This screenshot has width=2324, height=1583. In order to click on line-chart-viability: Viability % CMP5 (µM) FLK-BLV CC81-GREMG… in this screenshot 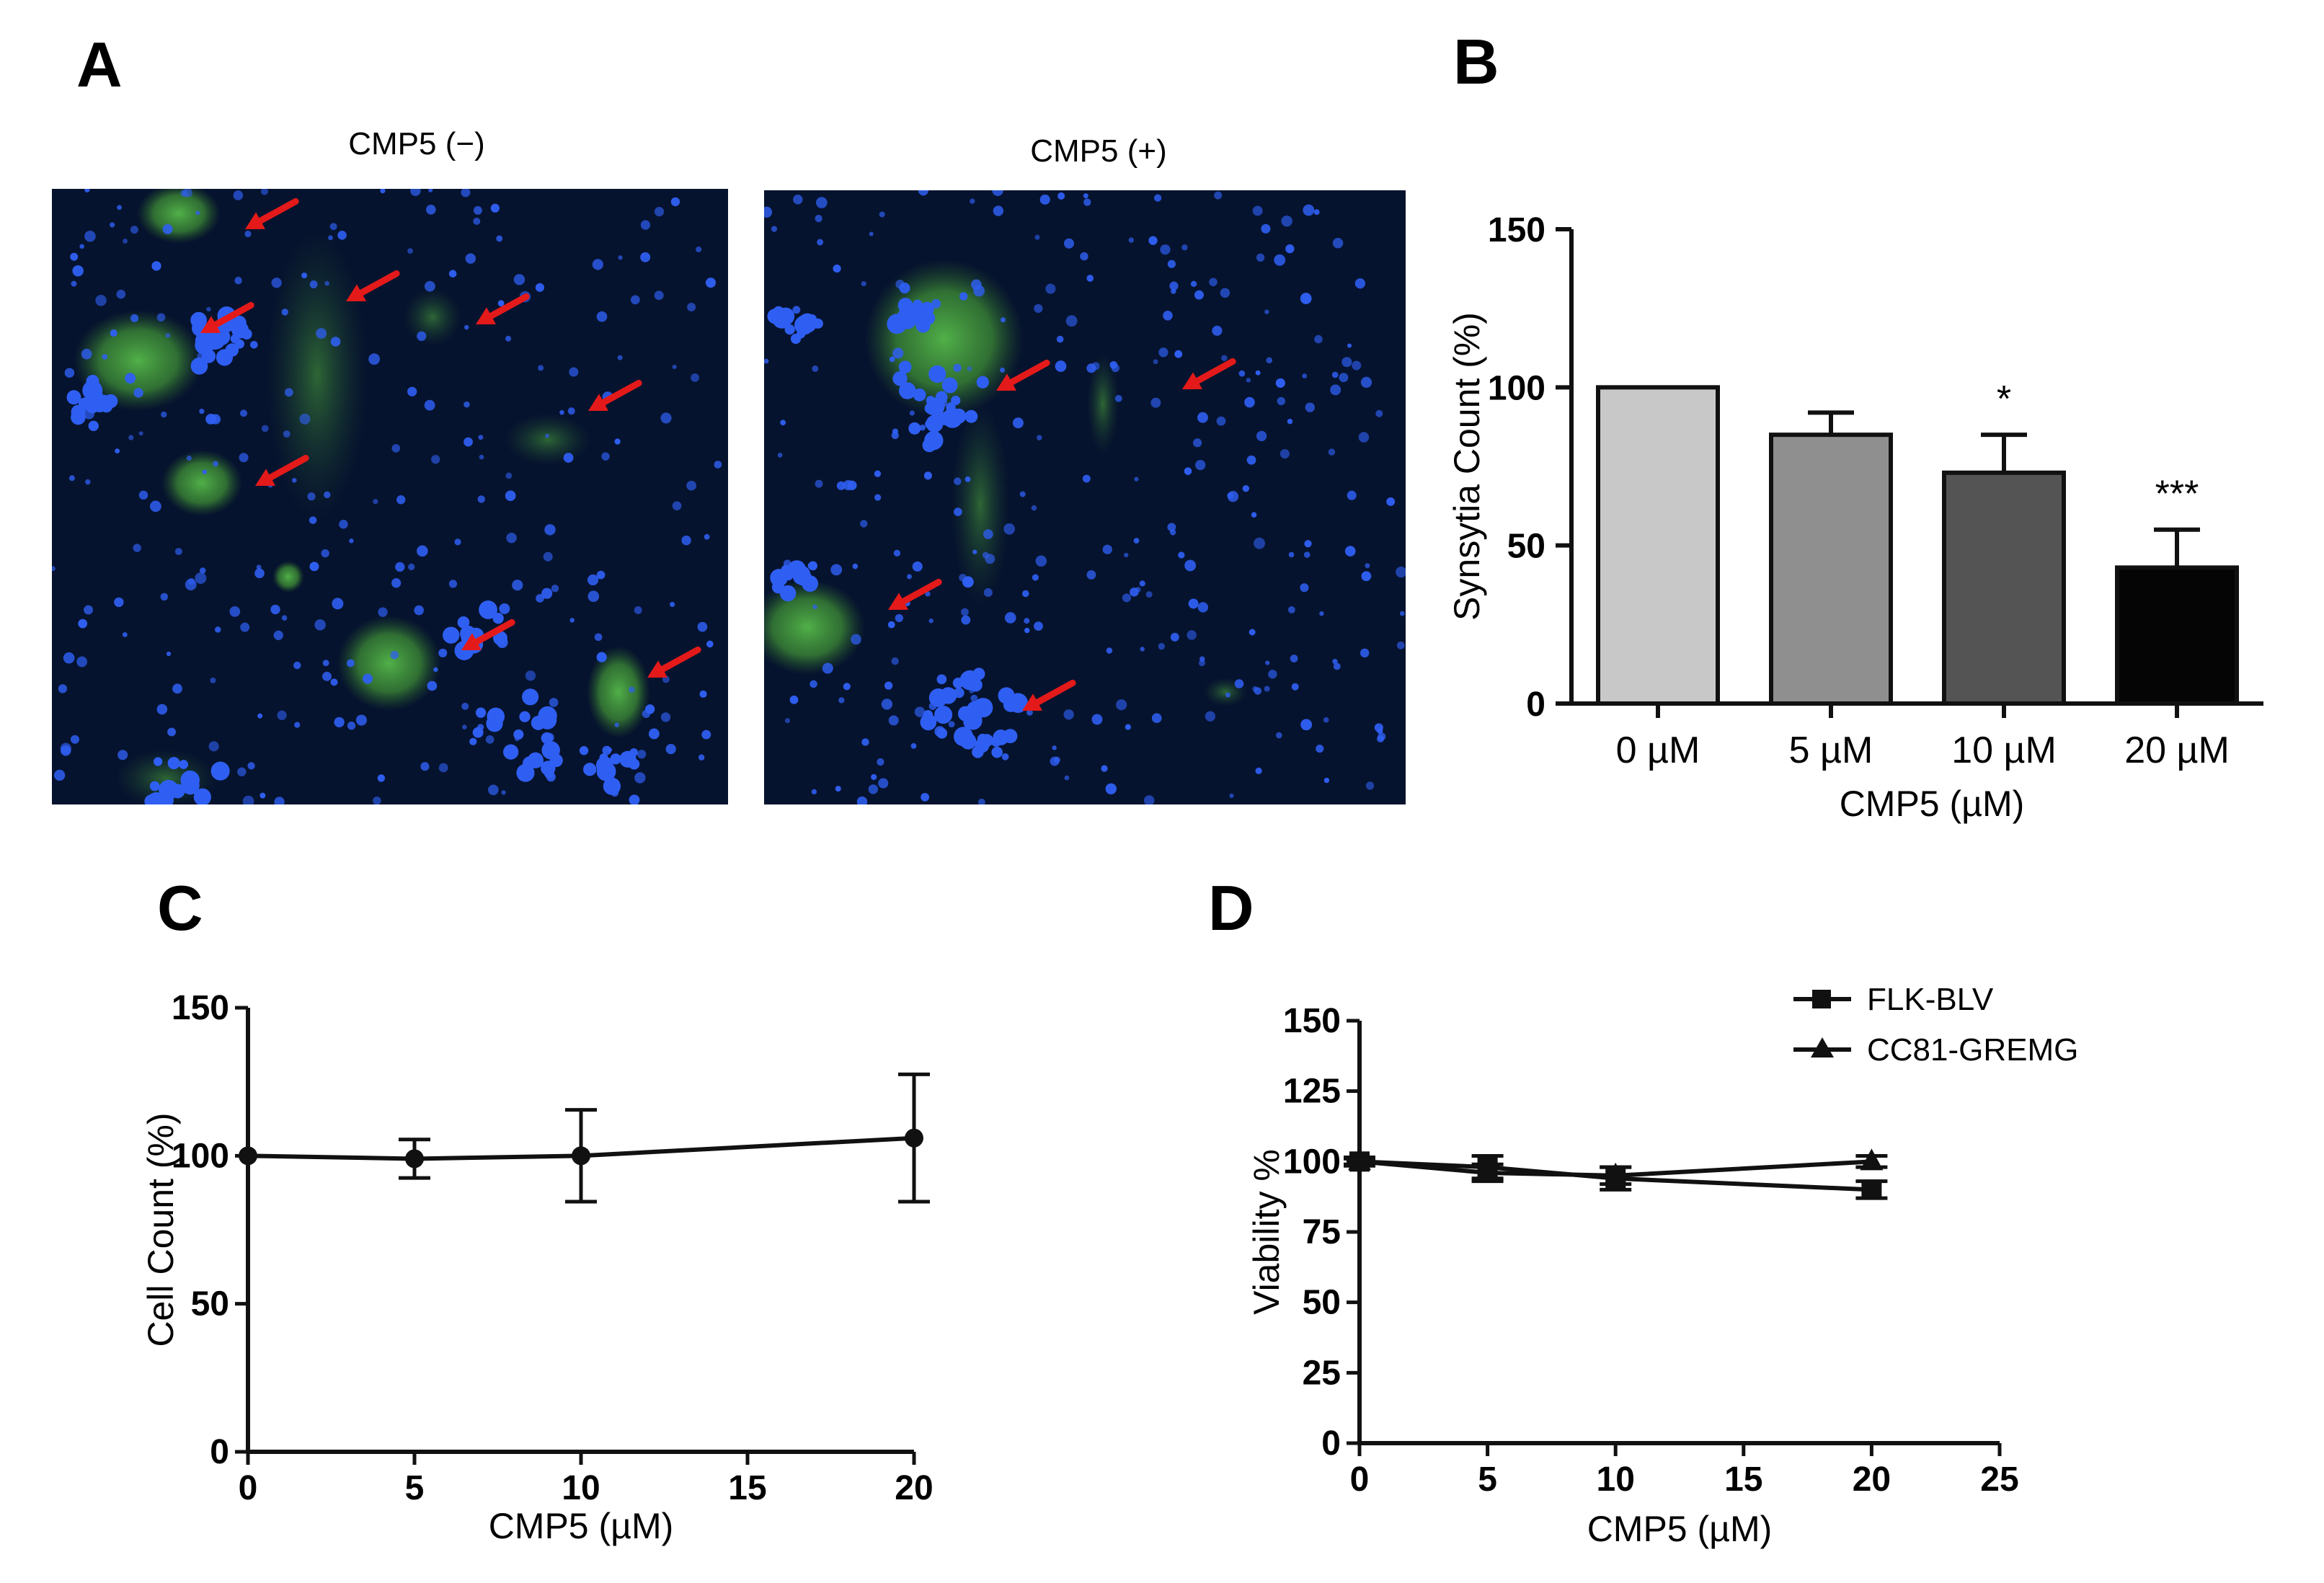, I will do `click(1662, 1265)`.